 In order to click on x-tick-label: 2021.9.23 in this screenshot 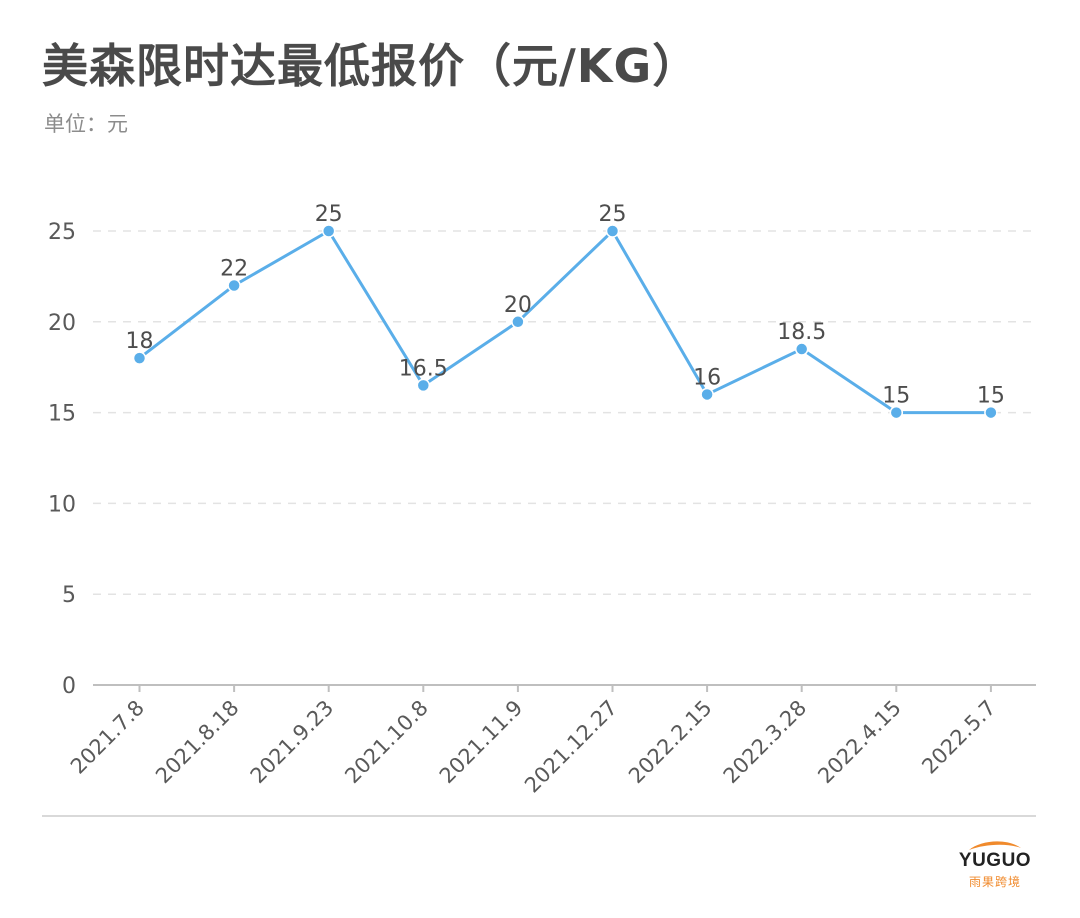, I will do `click(292, 742)`.